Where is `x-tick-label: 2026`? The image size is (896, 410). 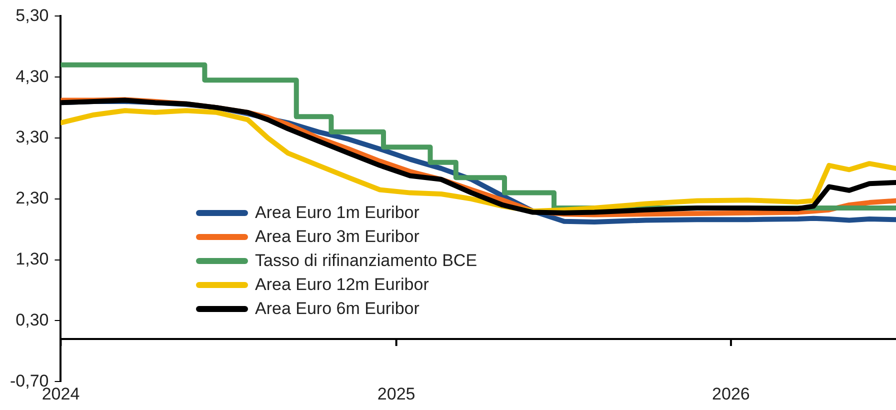 x-tick-label: 2026 is located at coordinates (731, 394).